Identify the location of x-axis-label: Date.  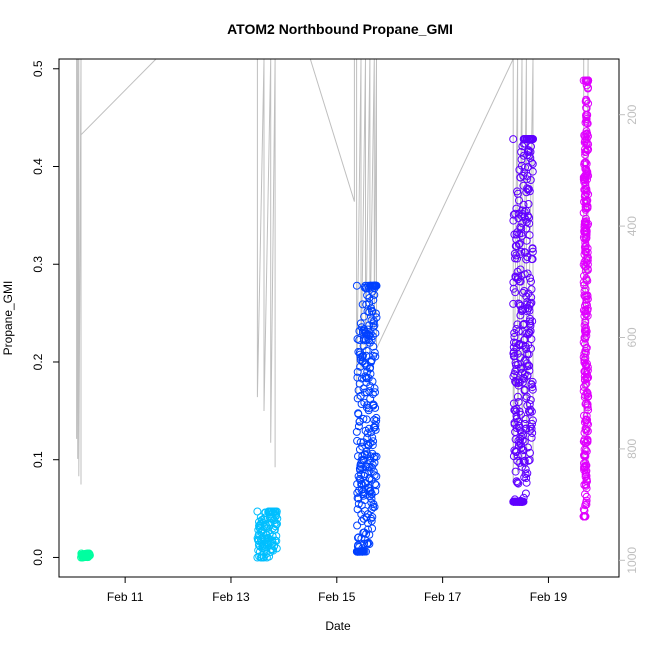
(338, 626).